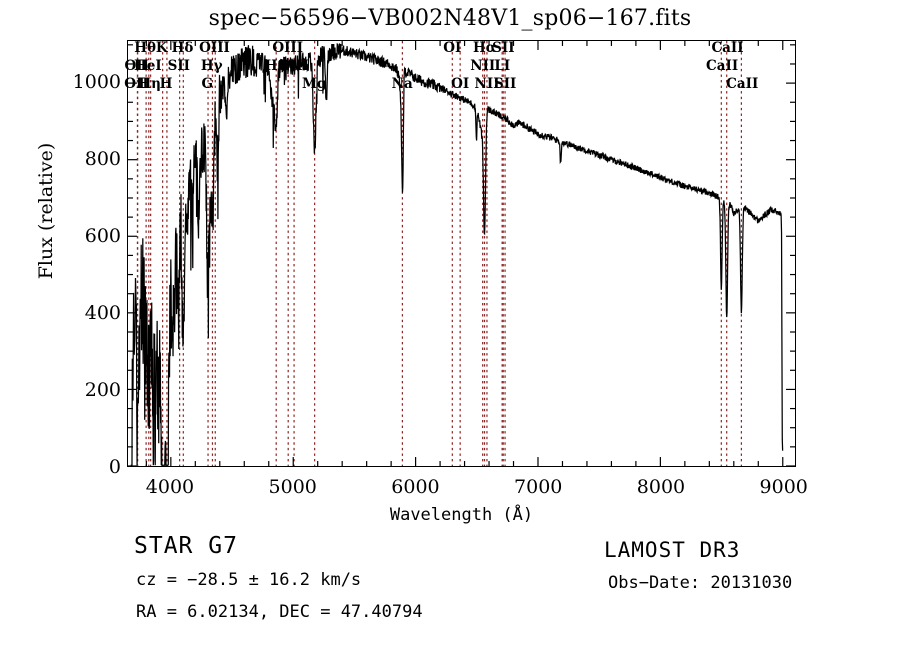 The image size is (900, 649). What do you see at coordinates (46, 211) in the screenshot?
I see `y-axis-label: Flux (relative)` at bounding box center [46, 211].